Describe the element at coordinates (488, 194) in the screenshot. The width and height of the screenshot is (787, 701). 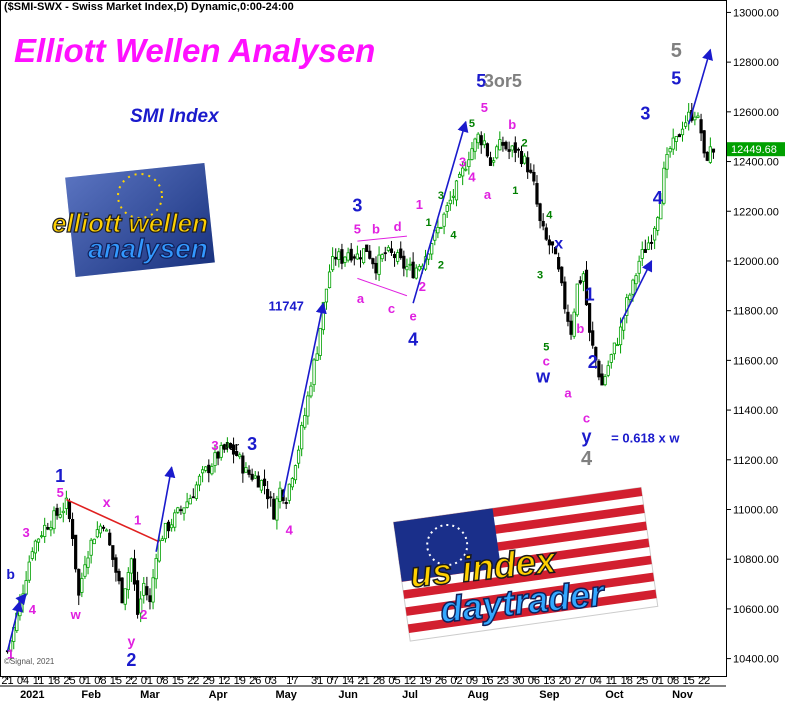
I see `wave-label: a` at that location.